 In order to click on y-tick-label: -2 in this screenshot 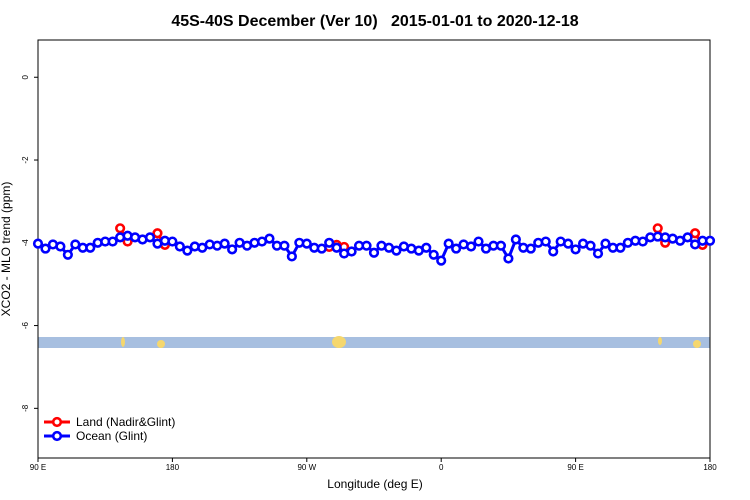, I will do `click(25, 160)`.